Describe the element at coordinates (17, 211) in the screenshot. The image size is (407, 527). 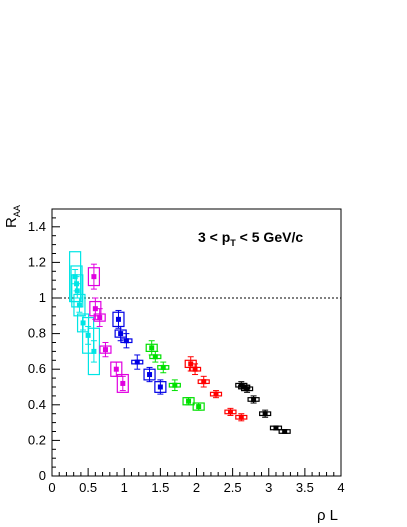
I see `y-axis-title-sub: AA` at that location.